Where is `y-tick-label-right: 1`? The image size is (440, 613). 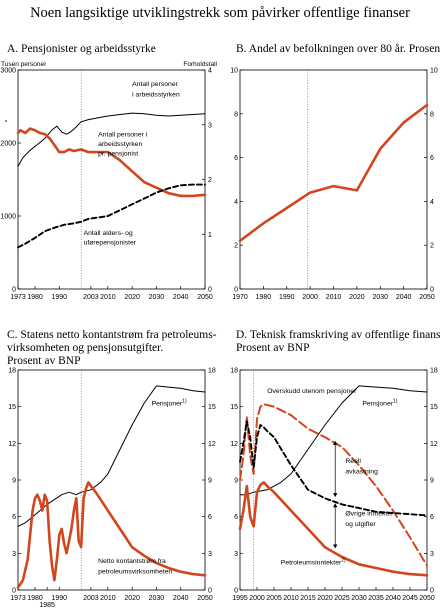
y-tick-label-right: 1 is located at coordinates (210, 235).